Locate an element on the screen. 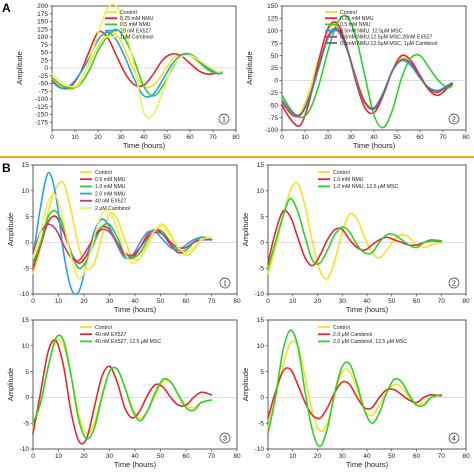 This screenshot has height=474, width=474. legend-entry: 0.25 mM NMU is located at coordinates (357, 19).